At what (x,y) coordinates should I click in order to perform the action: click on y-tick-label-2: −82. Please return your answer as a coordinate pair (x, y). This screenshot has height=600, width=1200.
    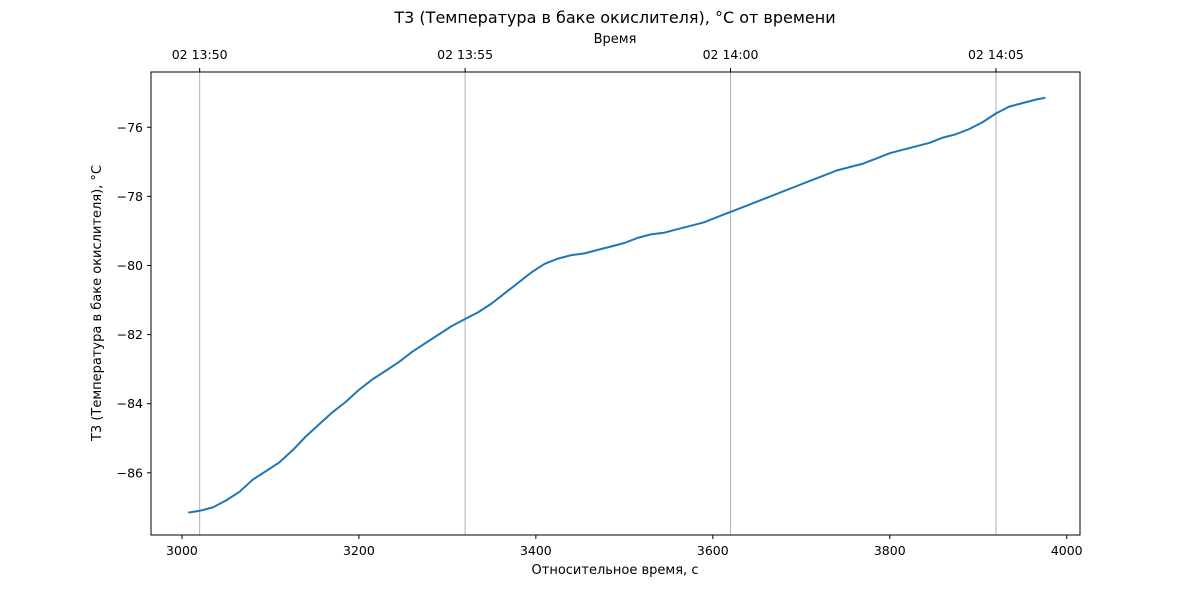
    Looking at the image, I should click on (130, 334).